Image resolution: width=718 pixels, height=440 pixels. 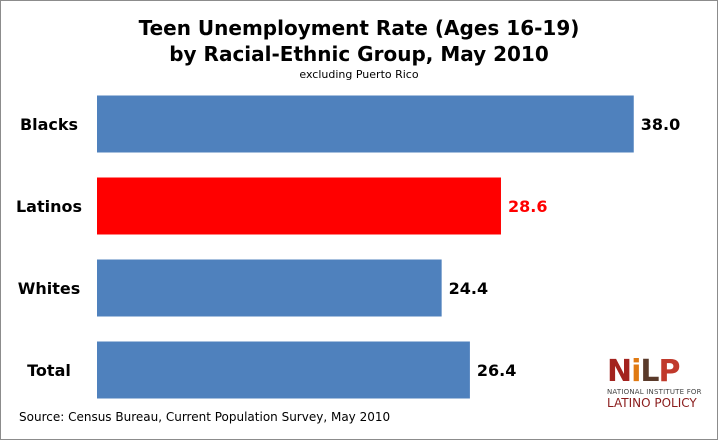 I want to click on value-label-blacks: 38.0, so click(x=660, y=124).